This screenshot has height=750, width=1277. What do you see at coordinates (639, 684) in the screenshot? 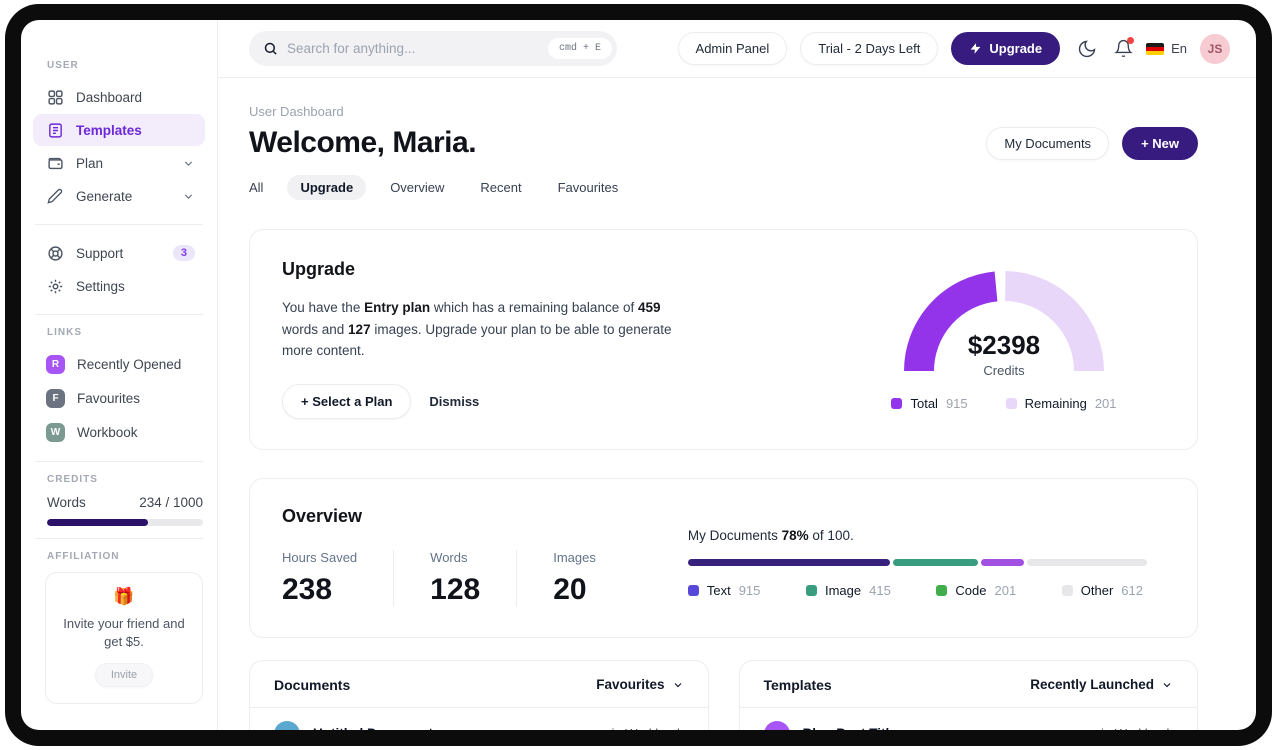
I see `documents-filter-dropdown: Favourites` at bounding box center [639, 684].